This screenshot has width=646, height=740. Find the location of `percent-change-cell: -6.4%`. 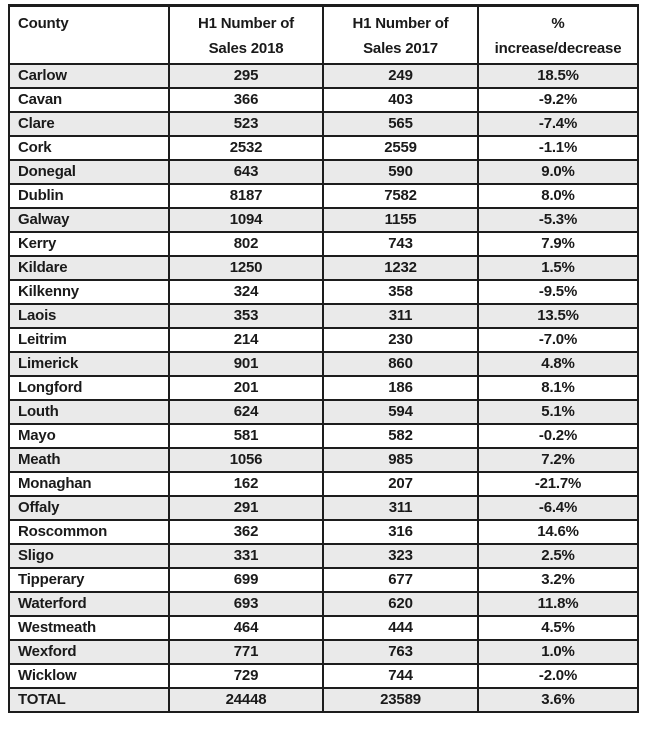

percent-change-cell: -6.4% is located at coordinates (558, 508).